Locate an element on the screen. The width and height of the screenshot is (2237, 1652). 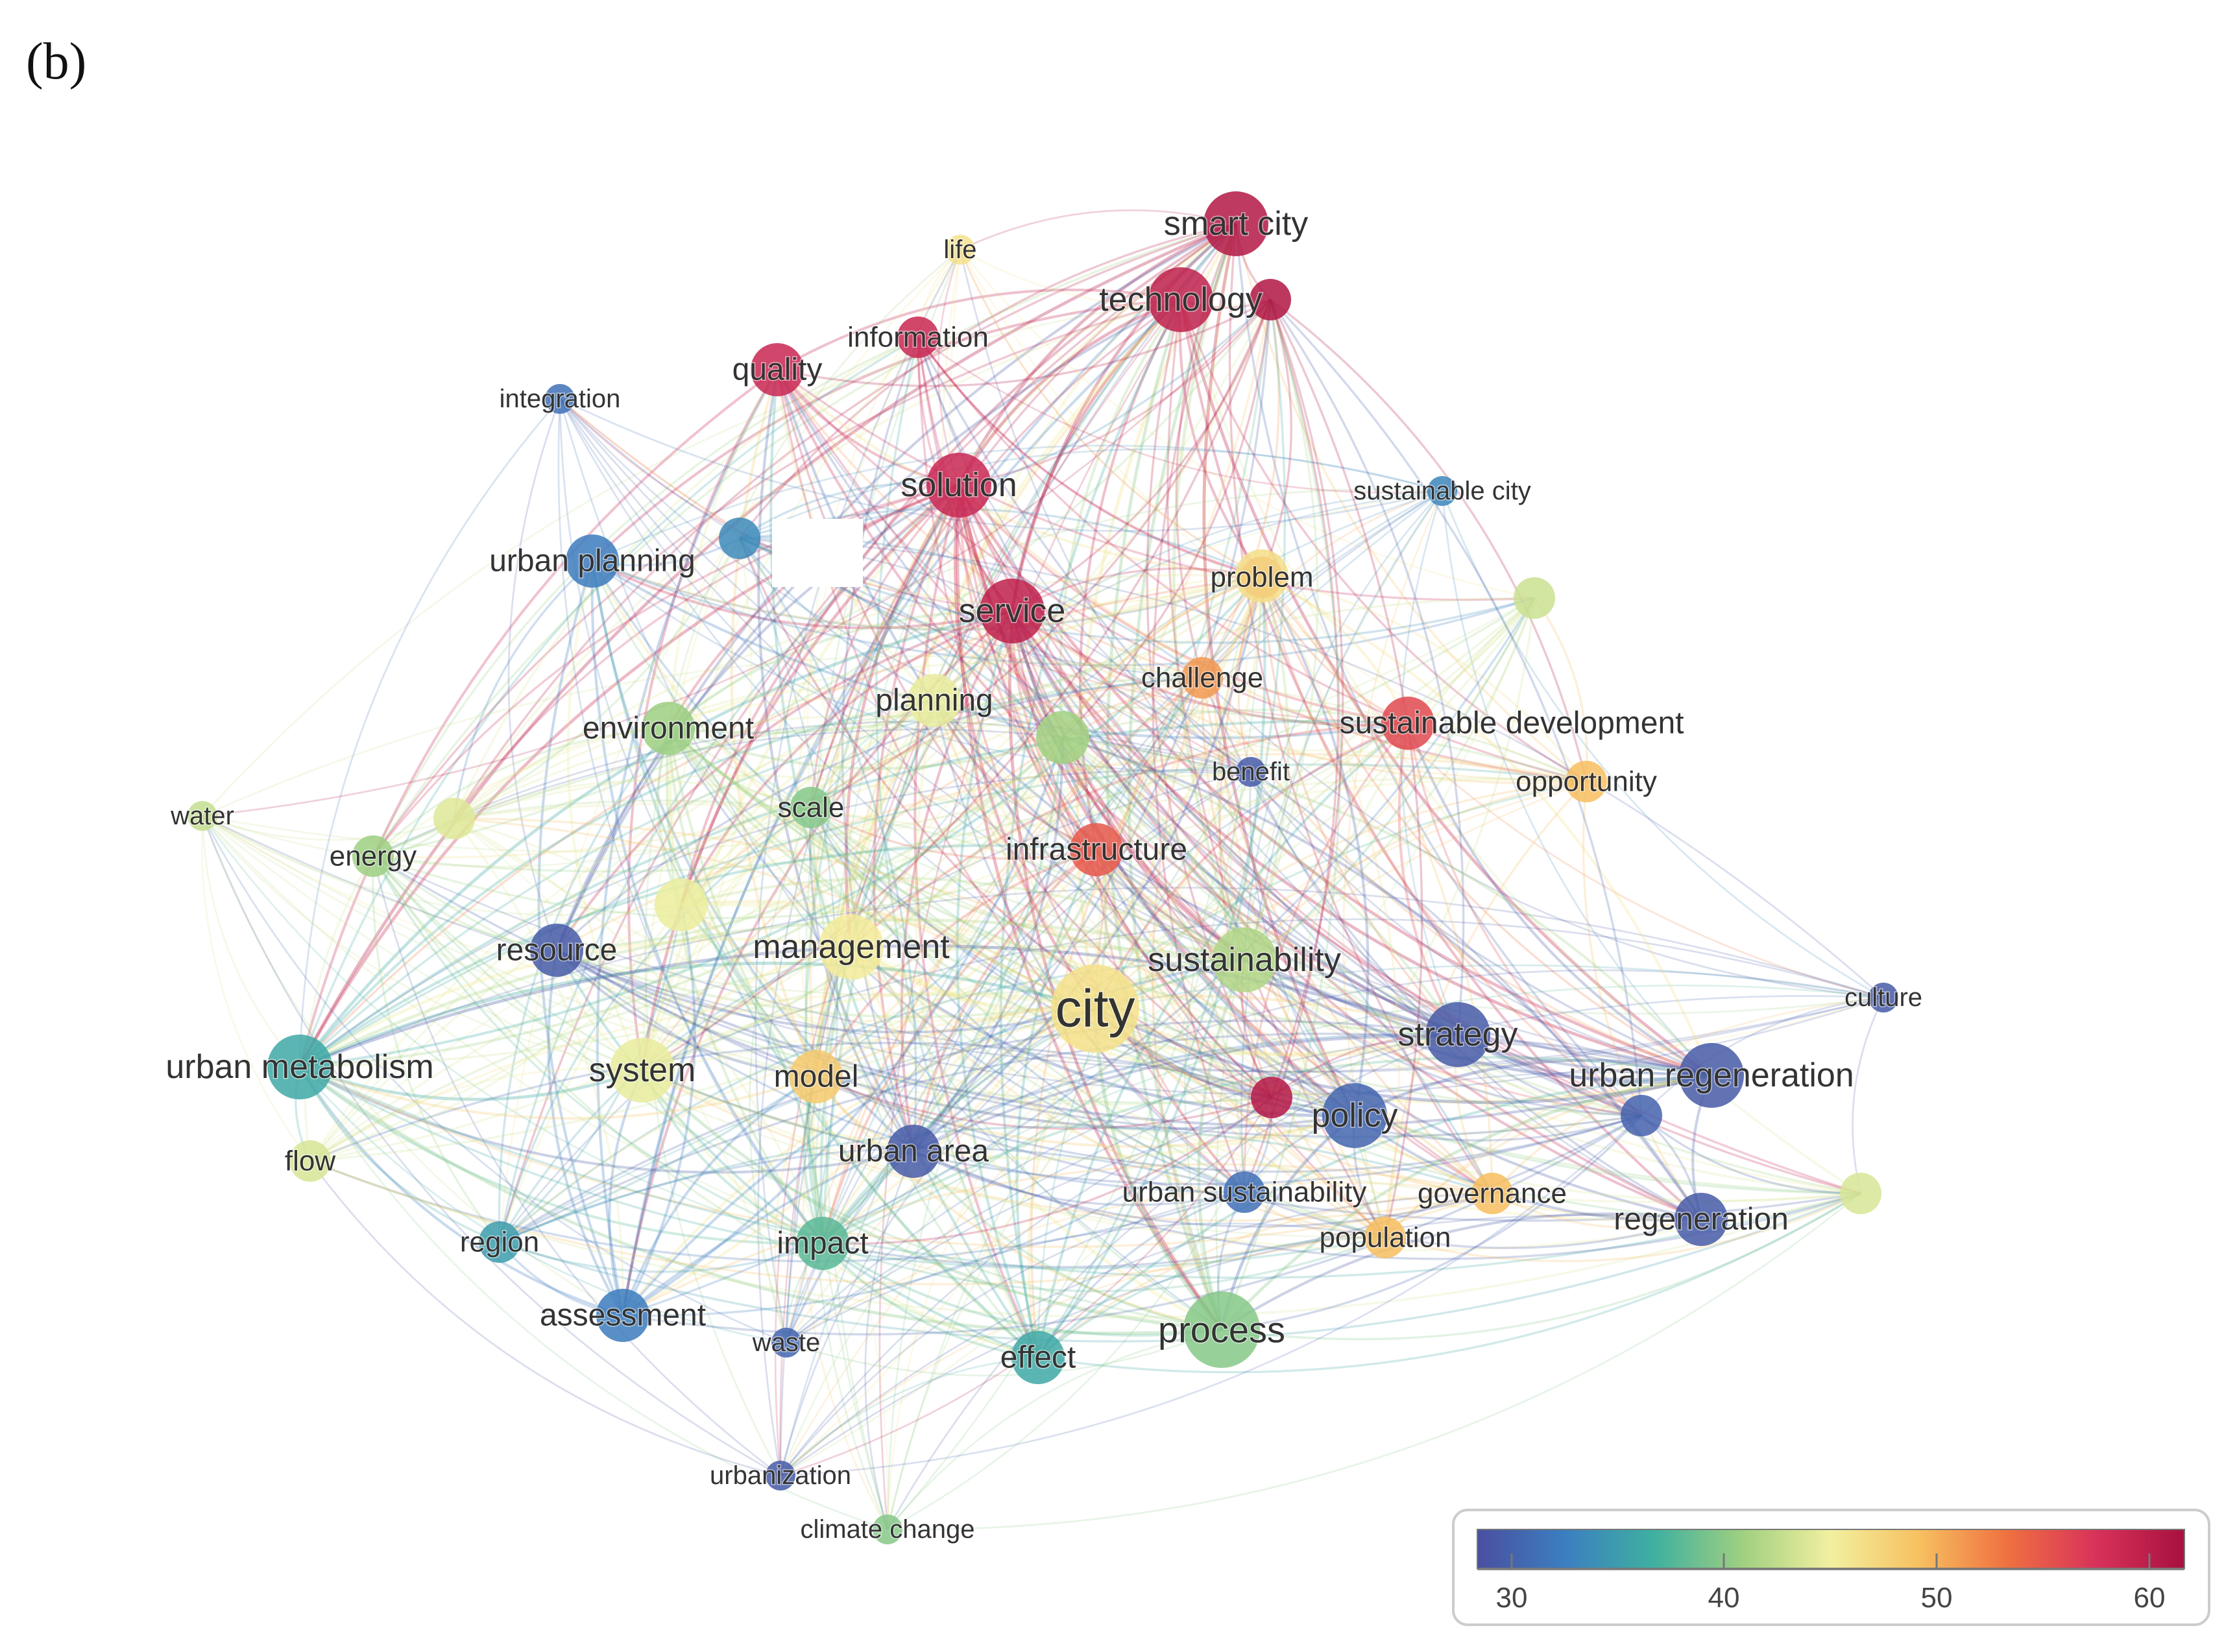
node-life is located at coordinates (960, 250).